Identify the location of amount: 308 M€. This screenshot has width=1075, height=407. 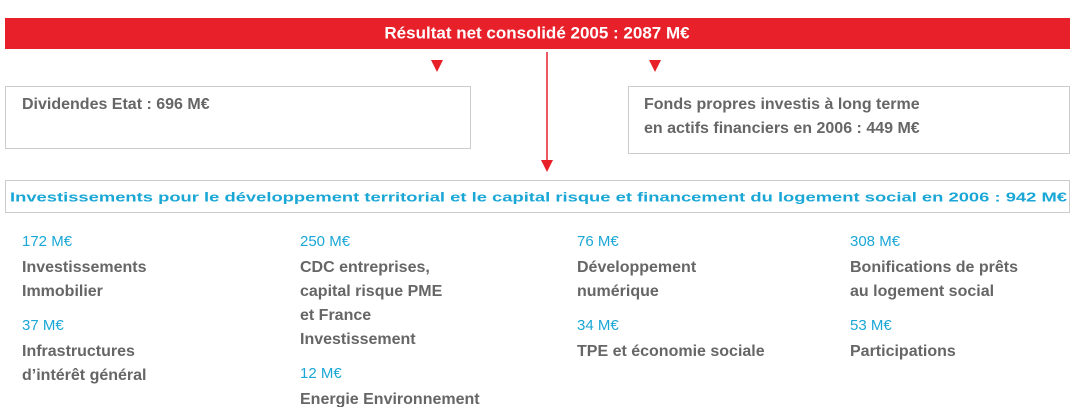
(875, 241).